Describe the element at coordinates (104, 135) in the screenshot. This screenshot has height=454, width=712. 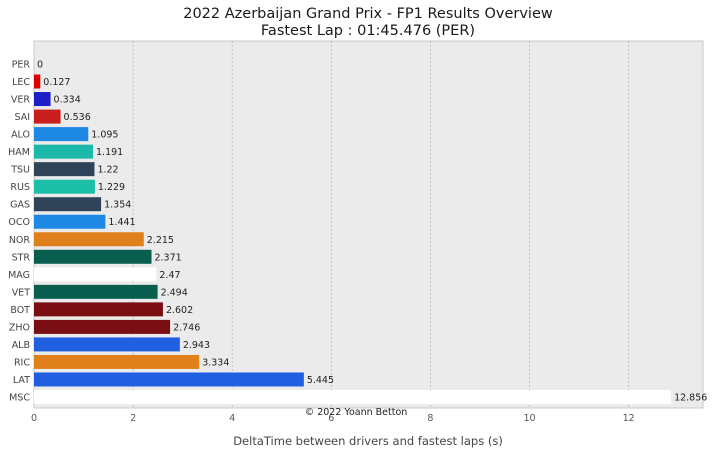
I see `value-label-alo: 1.095` at that location.